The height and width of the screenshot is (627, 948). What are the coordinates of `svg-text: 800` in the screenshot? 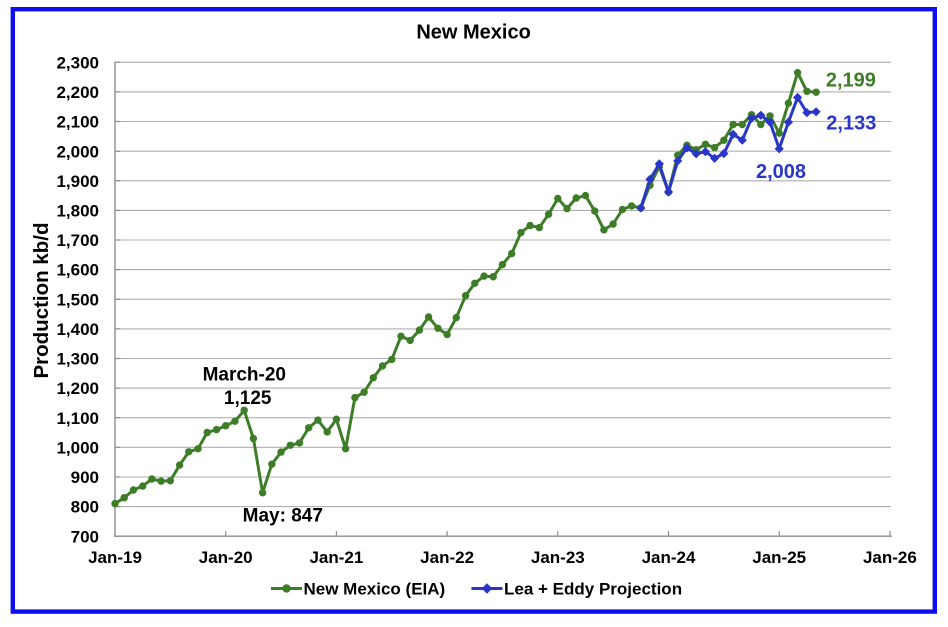 It's located at (85, 507).